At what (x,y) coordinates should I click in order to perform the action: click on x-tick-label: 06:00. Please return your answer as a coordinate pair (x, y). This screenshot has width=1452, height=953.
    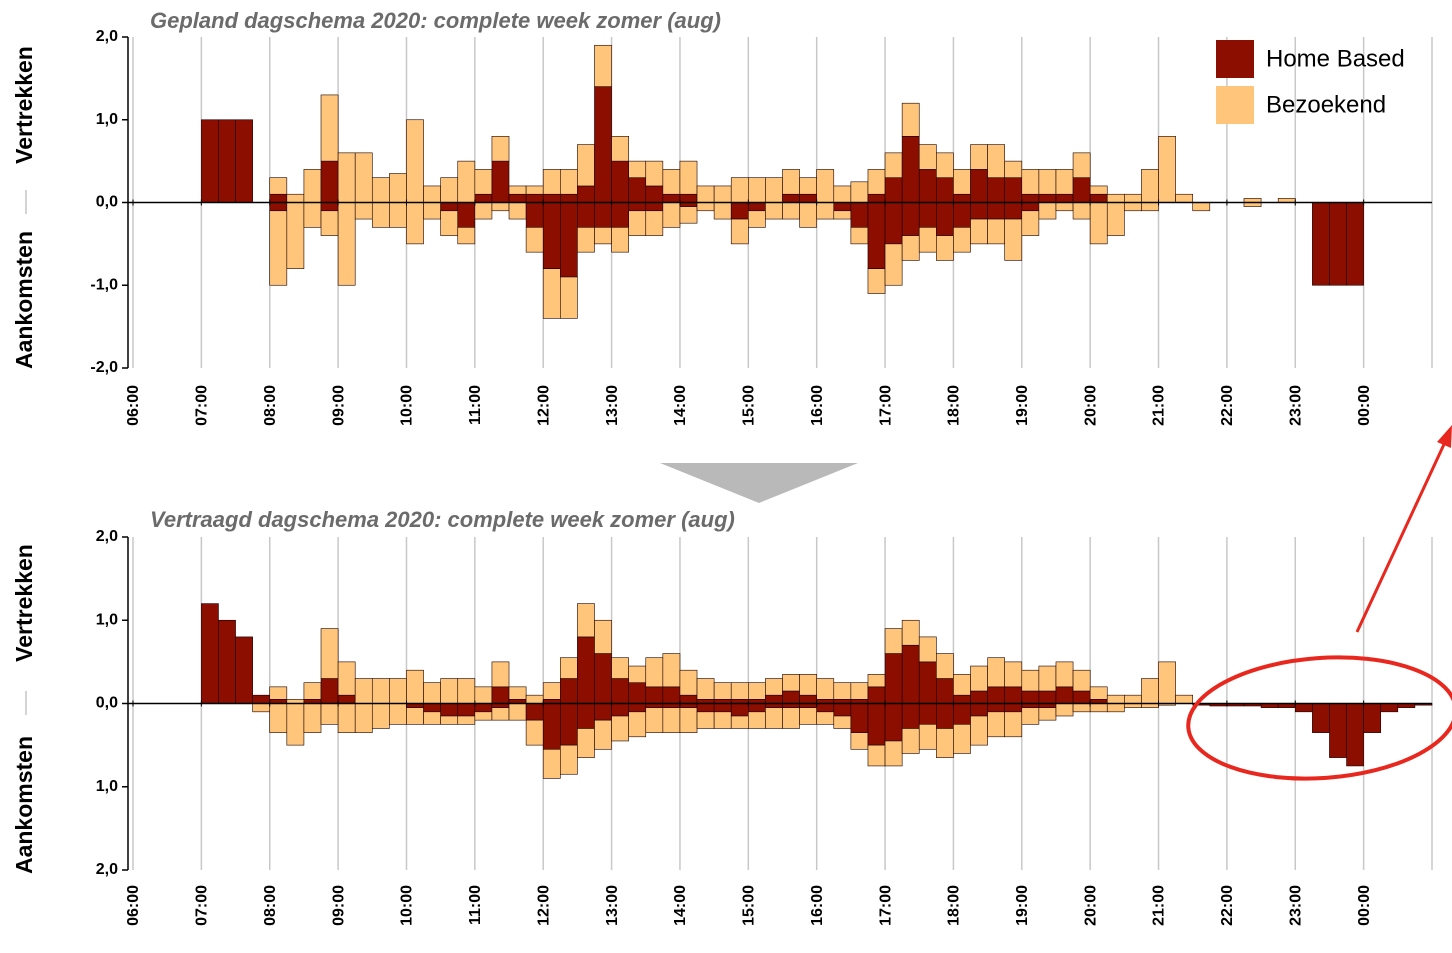
    Looking at the image, I should click on (133, 905).